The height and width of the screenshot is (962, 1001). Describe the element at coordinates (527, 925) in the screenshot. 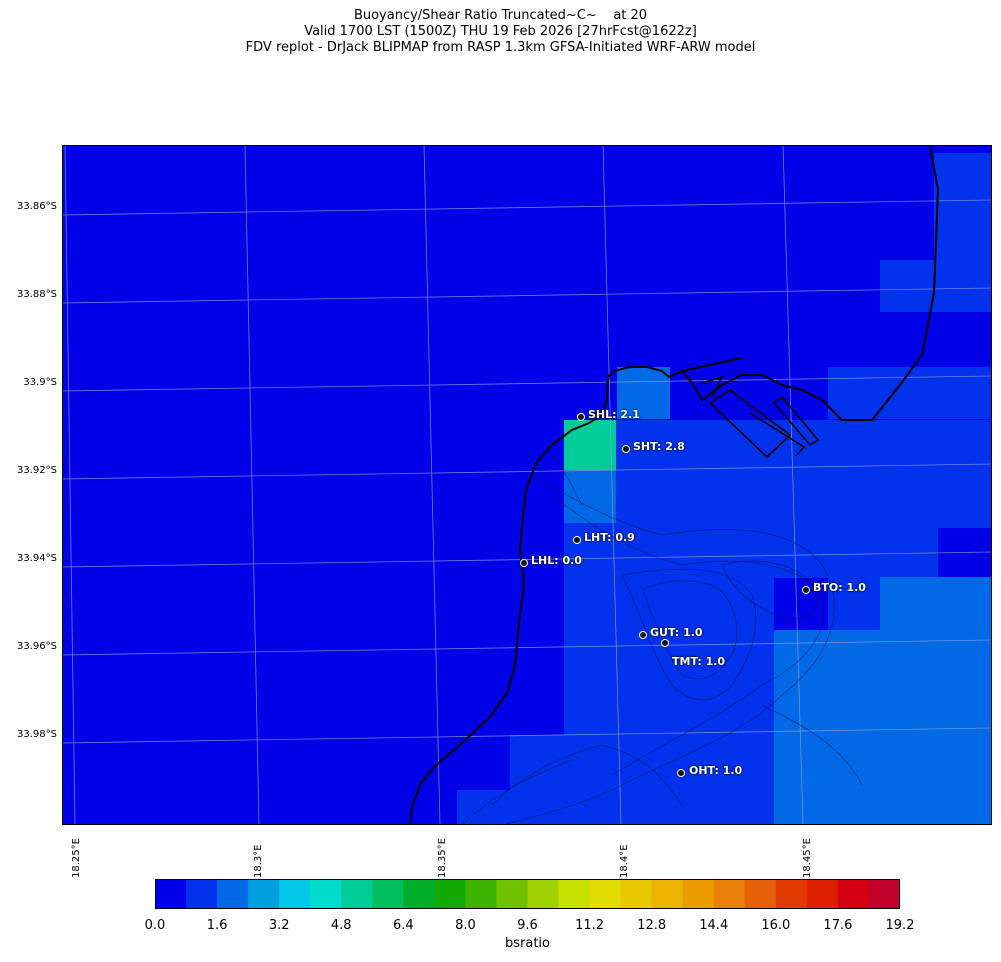

I see `colorbar-tick-label: 9.6` at that location.